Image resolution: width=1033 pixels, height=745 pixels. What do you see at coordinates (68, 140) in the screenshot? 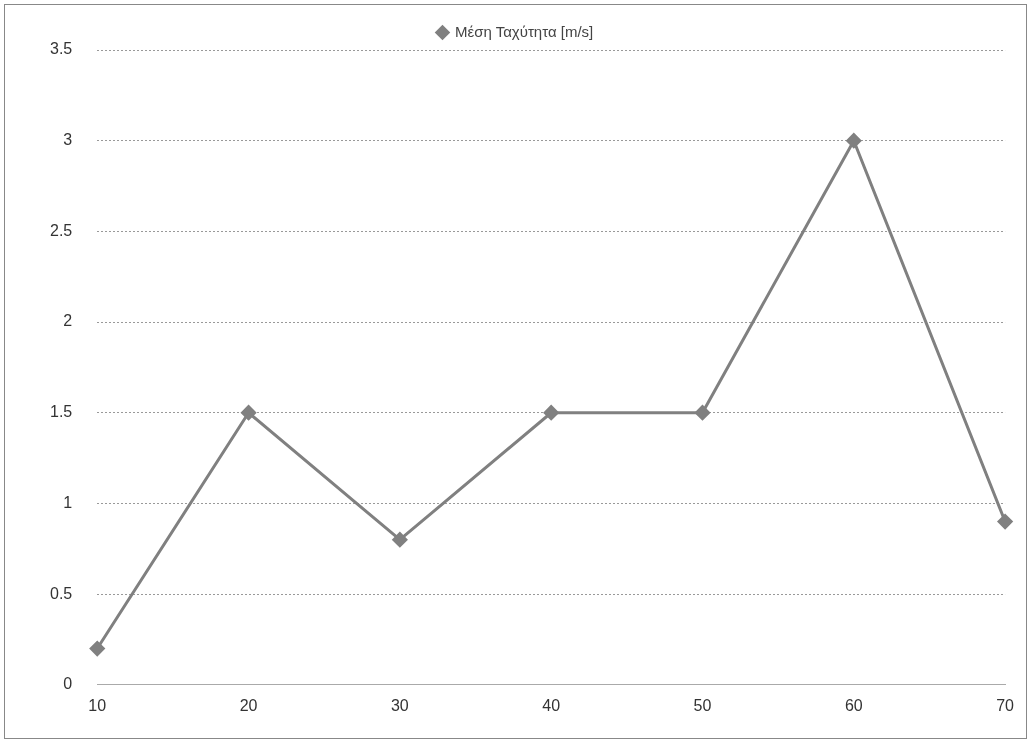
I see `y-tick-label: 3` at bounding box center [68, 140].